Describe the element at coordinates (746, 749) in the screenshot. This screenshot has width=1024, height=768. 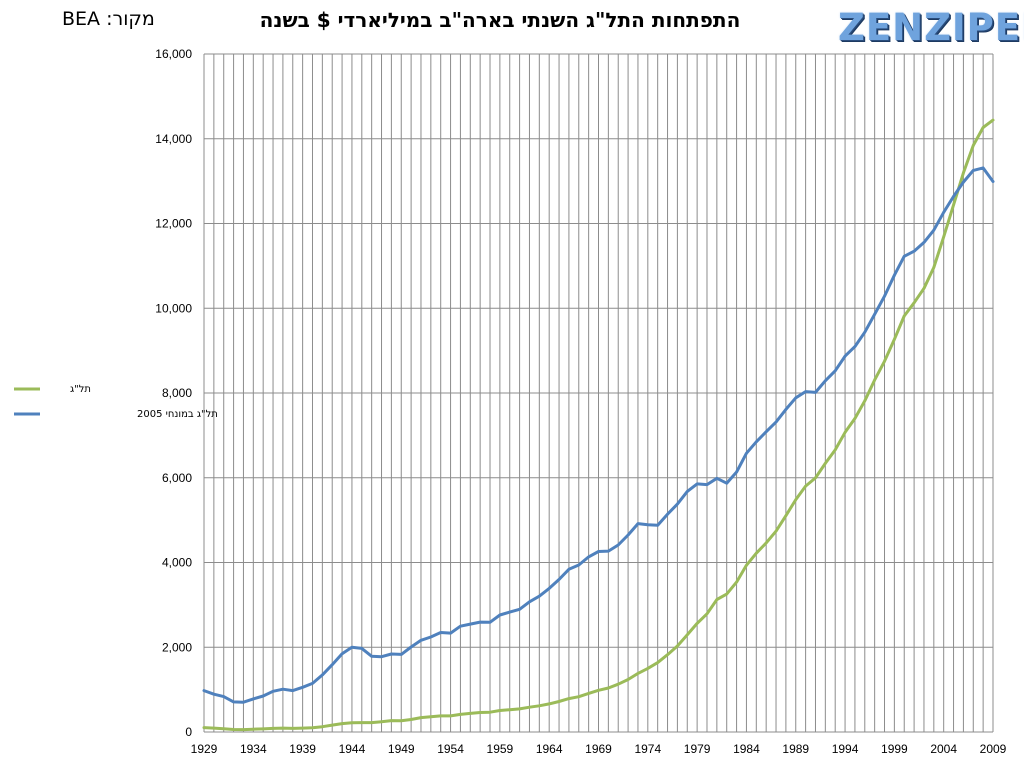
I see `x-tick-label: 1984` at that location.